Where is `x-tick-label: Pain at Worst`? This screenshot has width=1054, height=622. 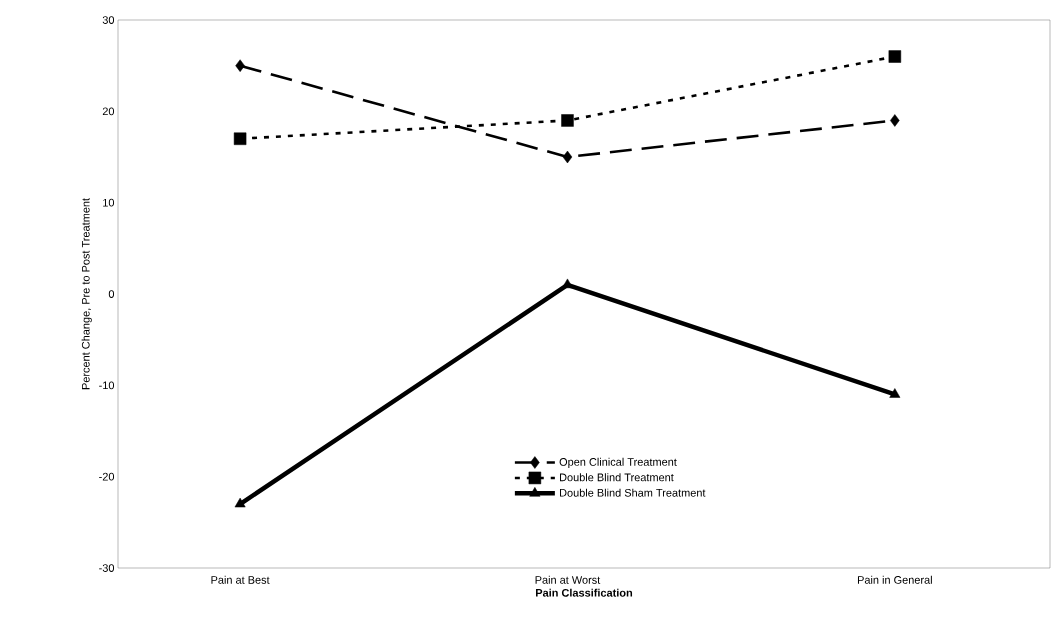 x-tick-label: Pain at Worst is located at coordinates (568, 579).